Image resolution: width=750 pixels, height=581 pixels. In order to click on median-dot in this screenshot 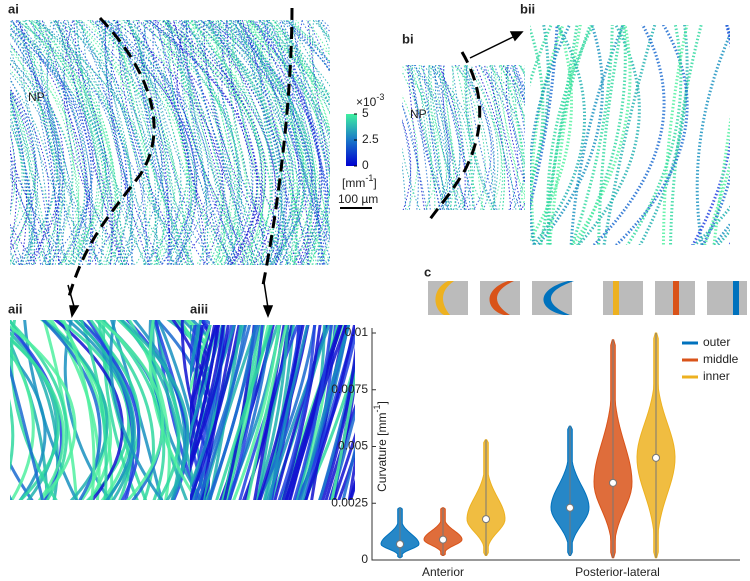, I will do `click(570, 507)`.